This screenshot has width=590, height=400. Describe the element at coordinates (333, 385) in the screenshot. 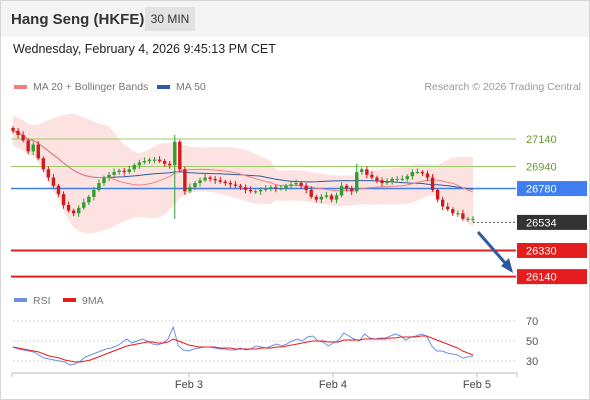

I see `x-tick-label: Feb 4` at that location.